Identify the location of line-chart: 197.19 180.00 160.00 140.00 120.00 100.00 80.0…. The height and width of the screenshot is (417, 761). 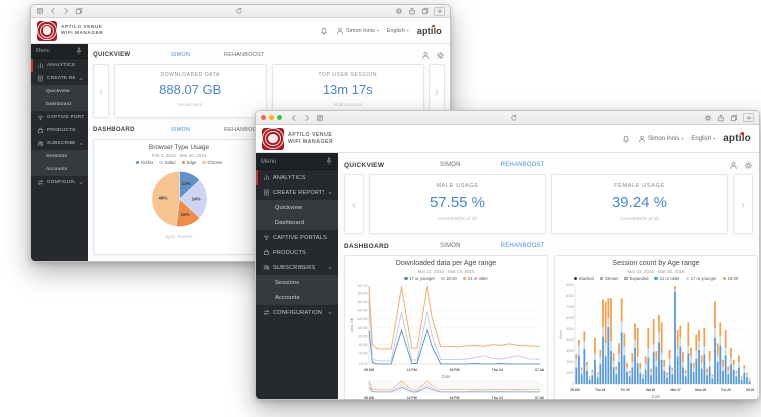
(446, 328).